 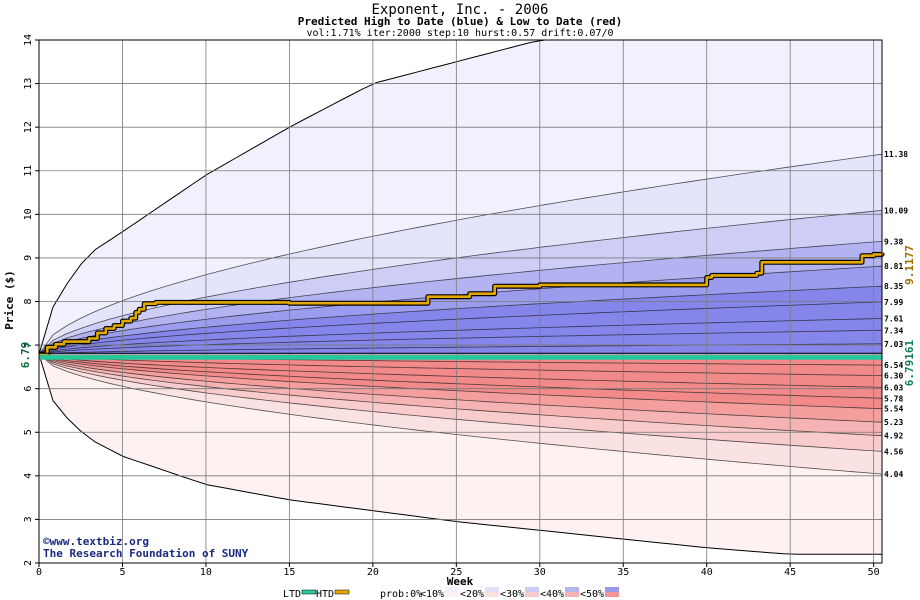 I want to click on legend-label-3: <10%, so click(x=432, y=594).